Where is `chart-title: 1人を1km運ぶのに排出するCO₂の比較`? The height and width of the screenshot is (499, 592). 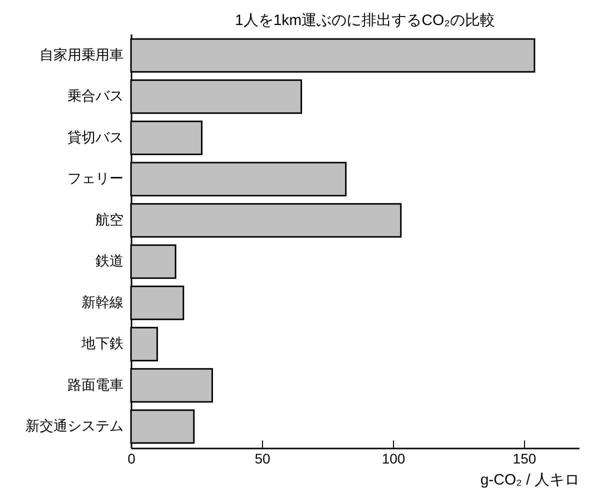 chart-title: 1人を1km運ぶのに排出するCO₂の比較 is located at coordinates (365, 20).